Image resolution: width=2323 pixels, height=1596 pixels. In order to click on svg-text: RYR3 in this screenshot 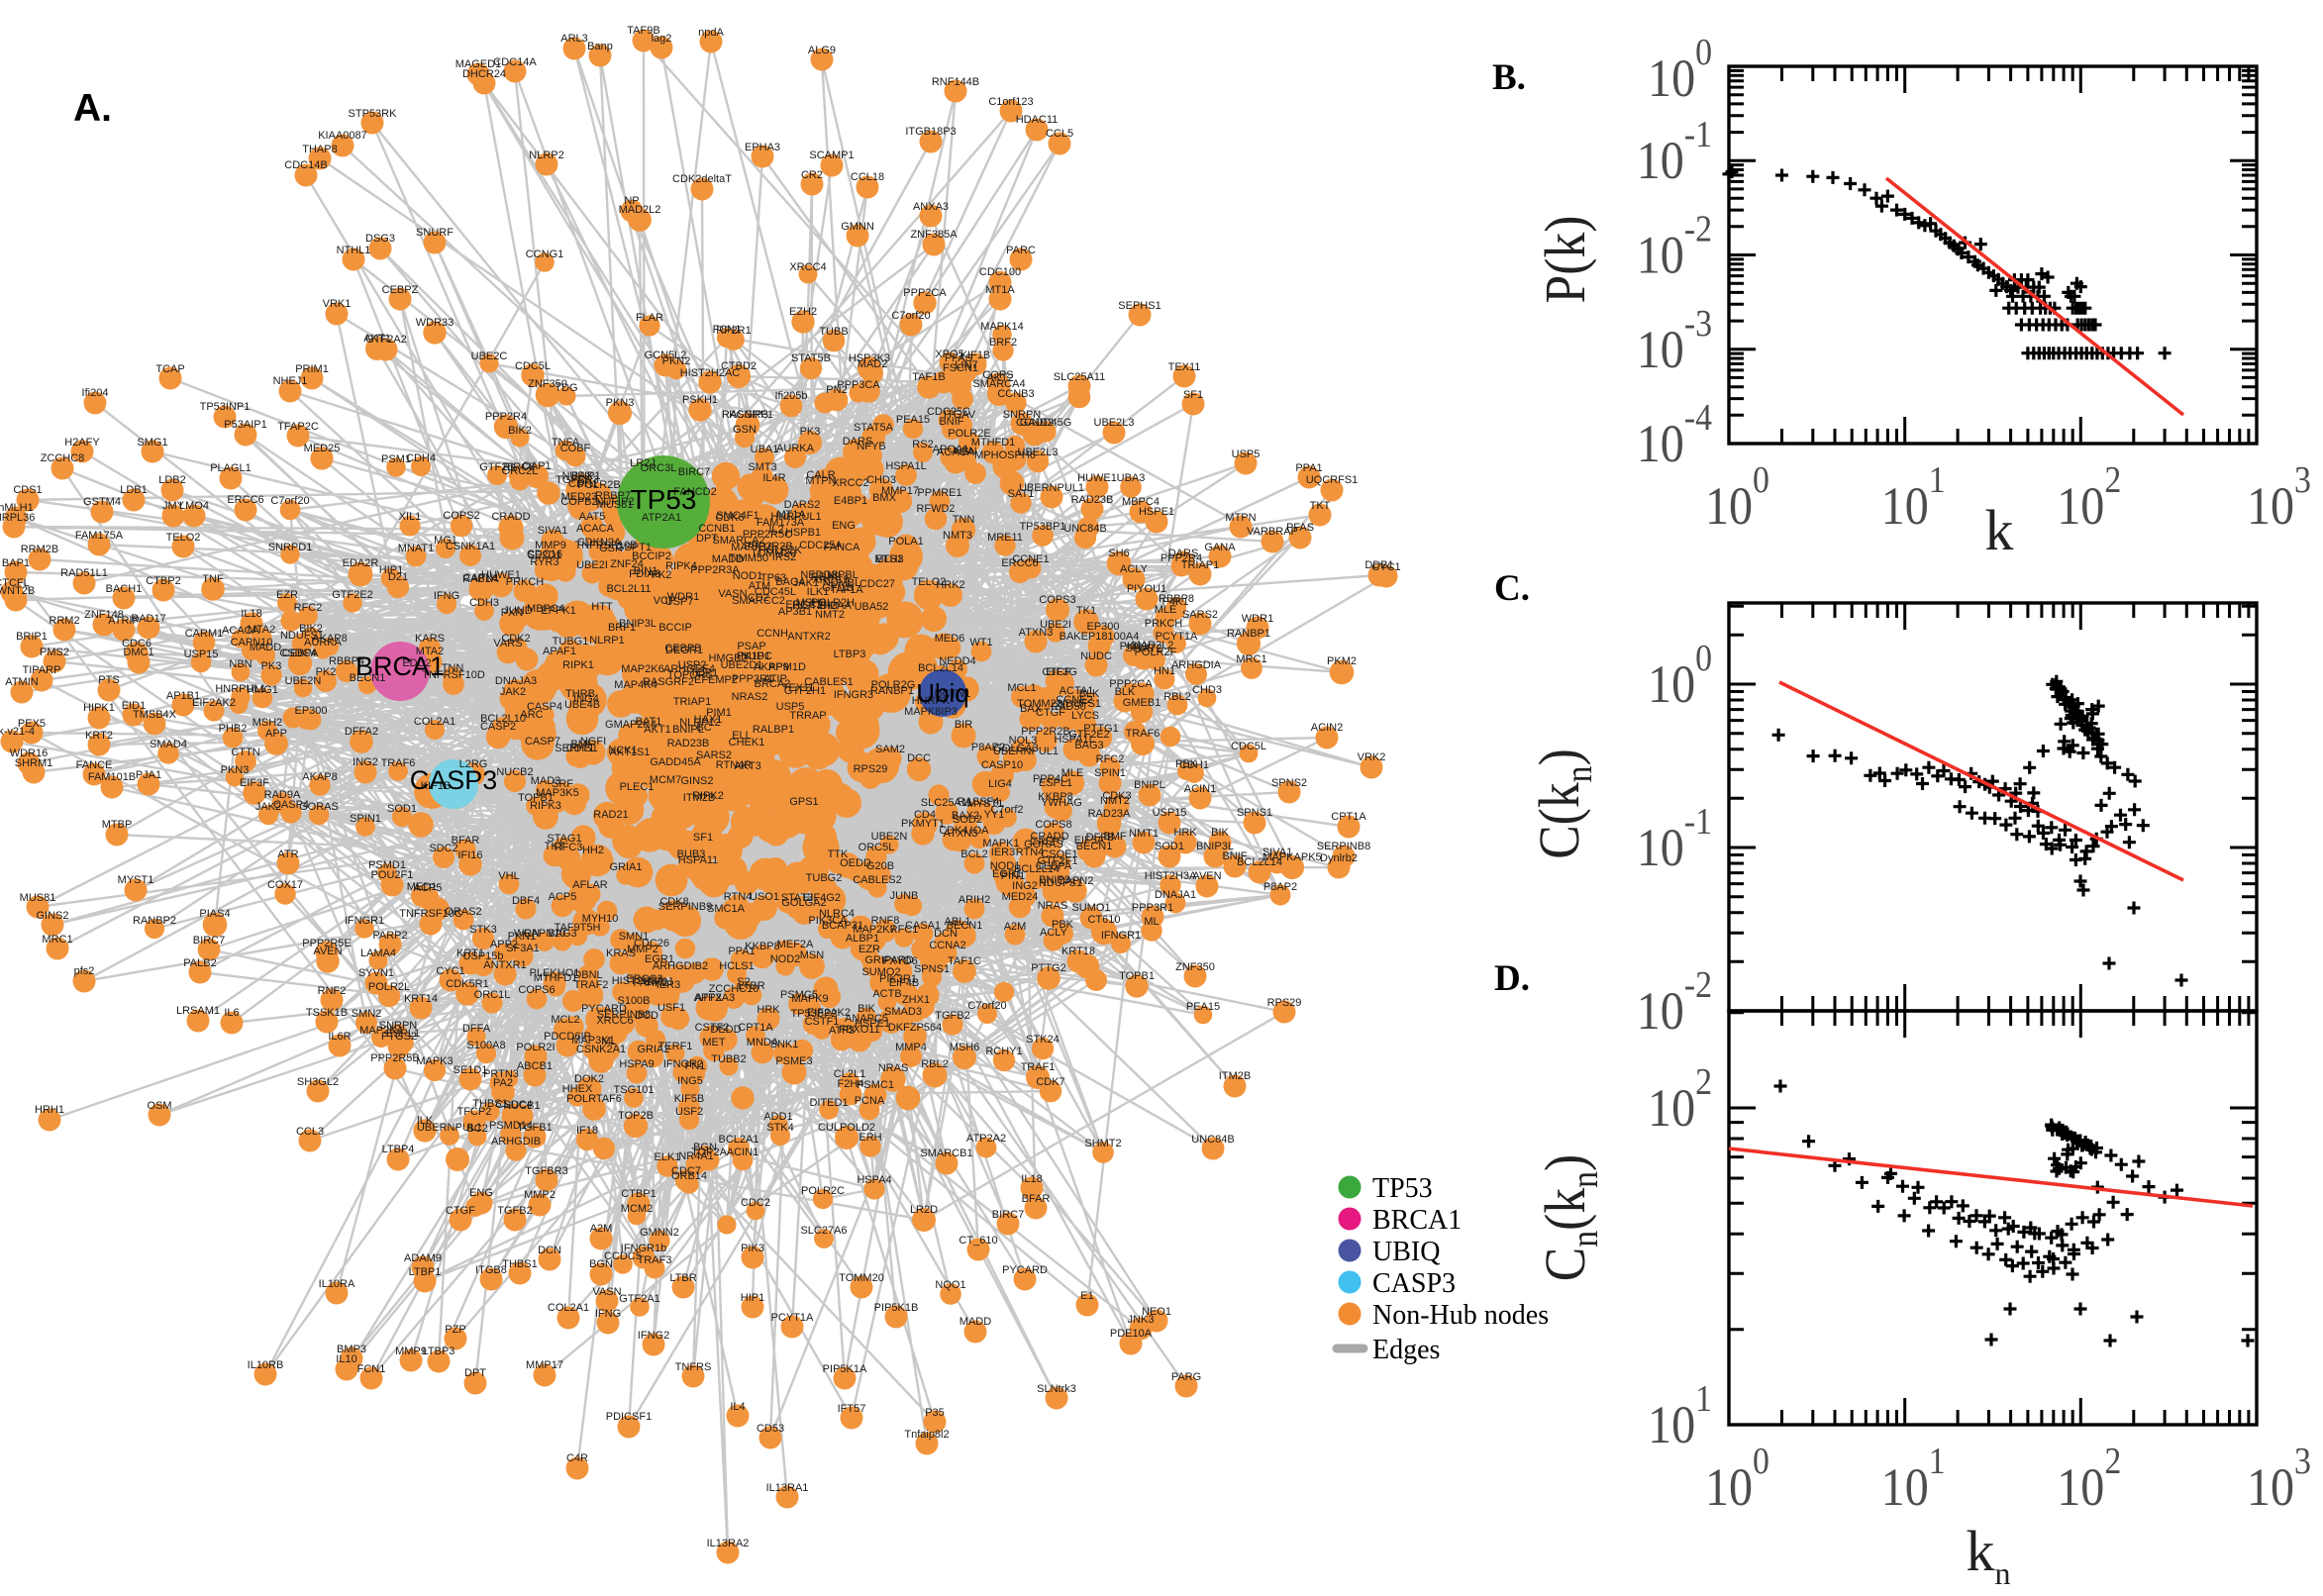, I will do `click(544, 562)`.